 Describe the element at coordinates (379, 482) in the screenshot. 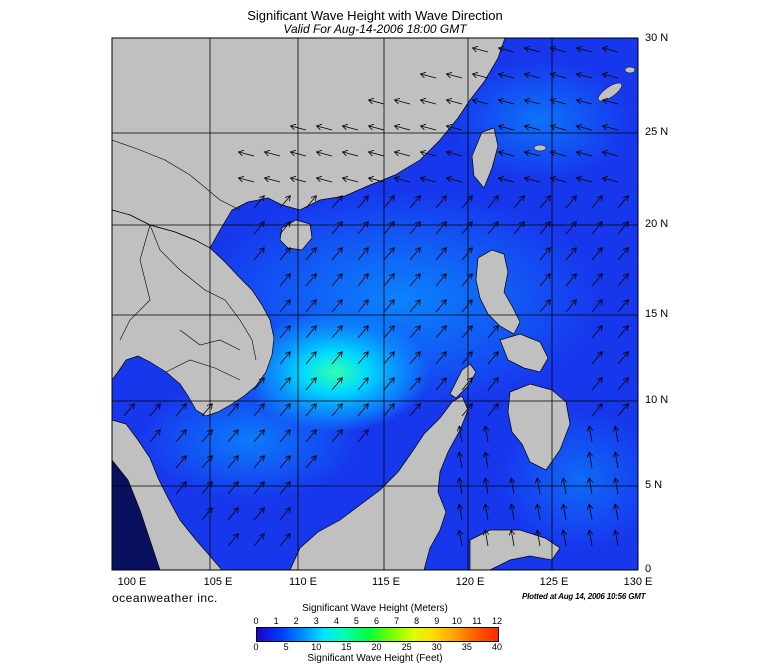

I see `land-borneo` at that location.